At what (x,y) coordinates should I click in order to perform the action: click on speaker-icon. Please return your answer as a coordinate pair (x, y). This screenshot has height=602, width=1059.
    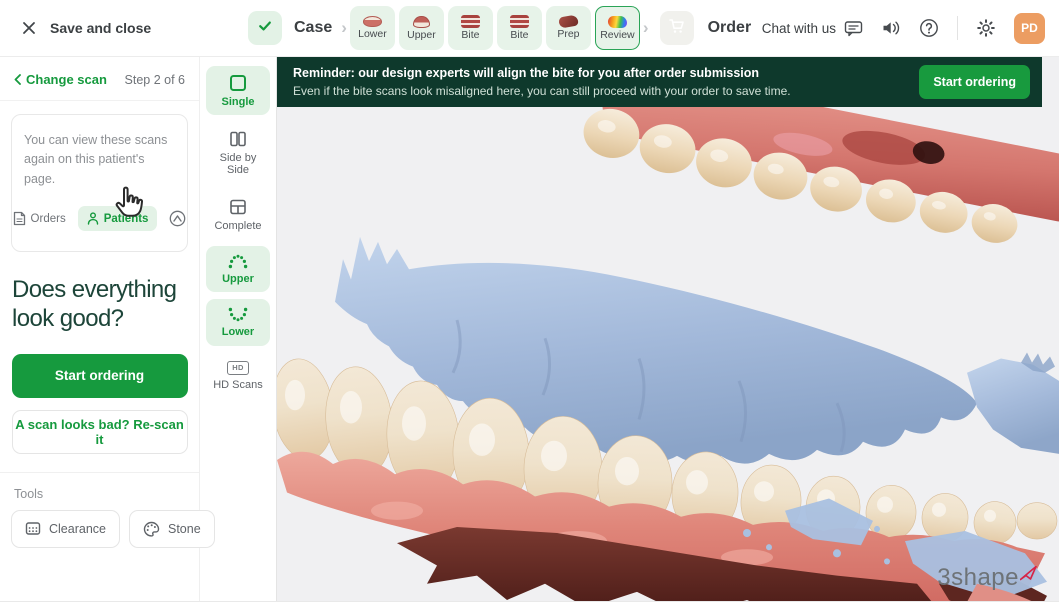
    Looking at the image, I should click on (891, 28).